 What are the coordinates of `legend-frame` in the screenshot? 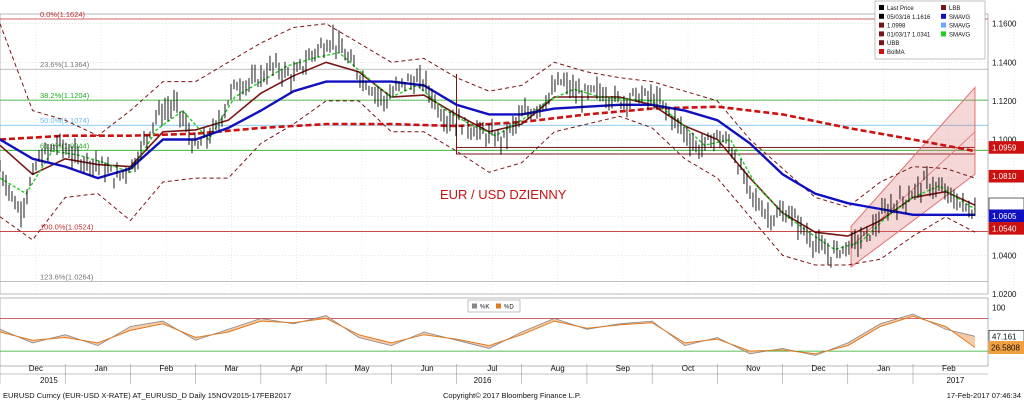 It's located at (930, 30).